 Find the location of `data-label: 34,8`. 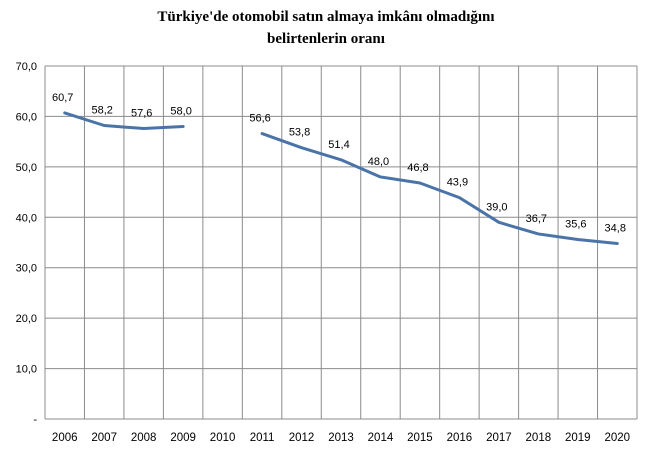

data-label: 34,8 is located at coordinates (615, 229).